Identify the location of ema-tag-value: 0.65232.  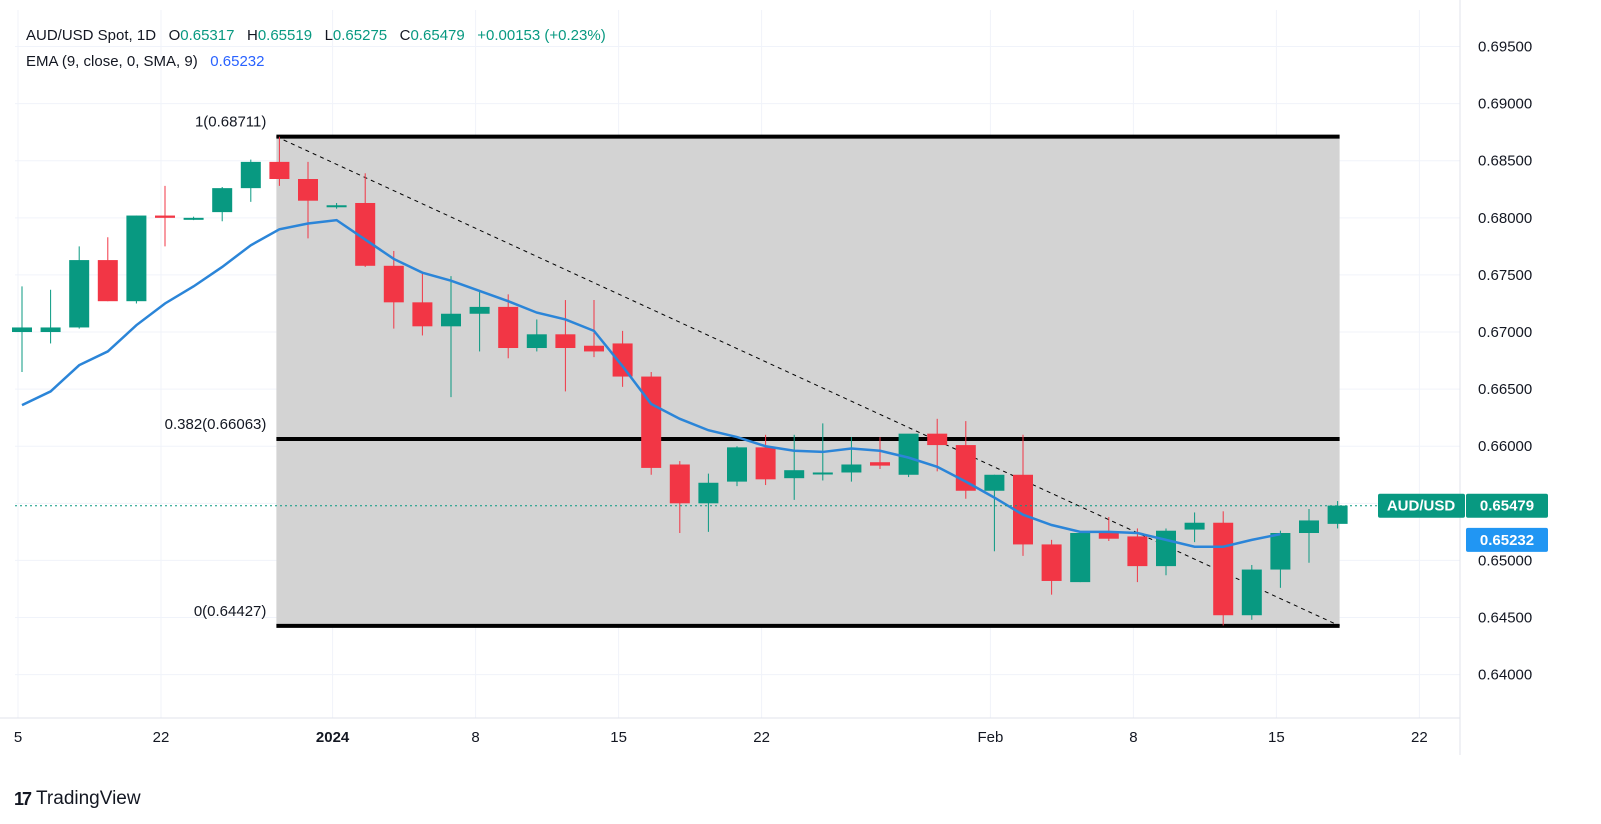
(1507, 540).